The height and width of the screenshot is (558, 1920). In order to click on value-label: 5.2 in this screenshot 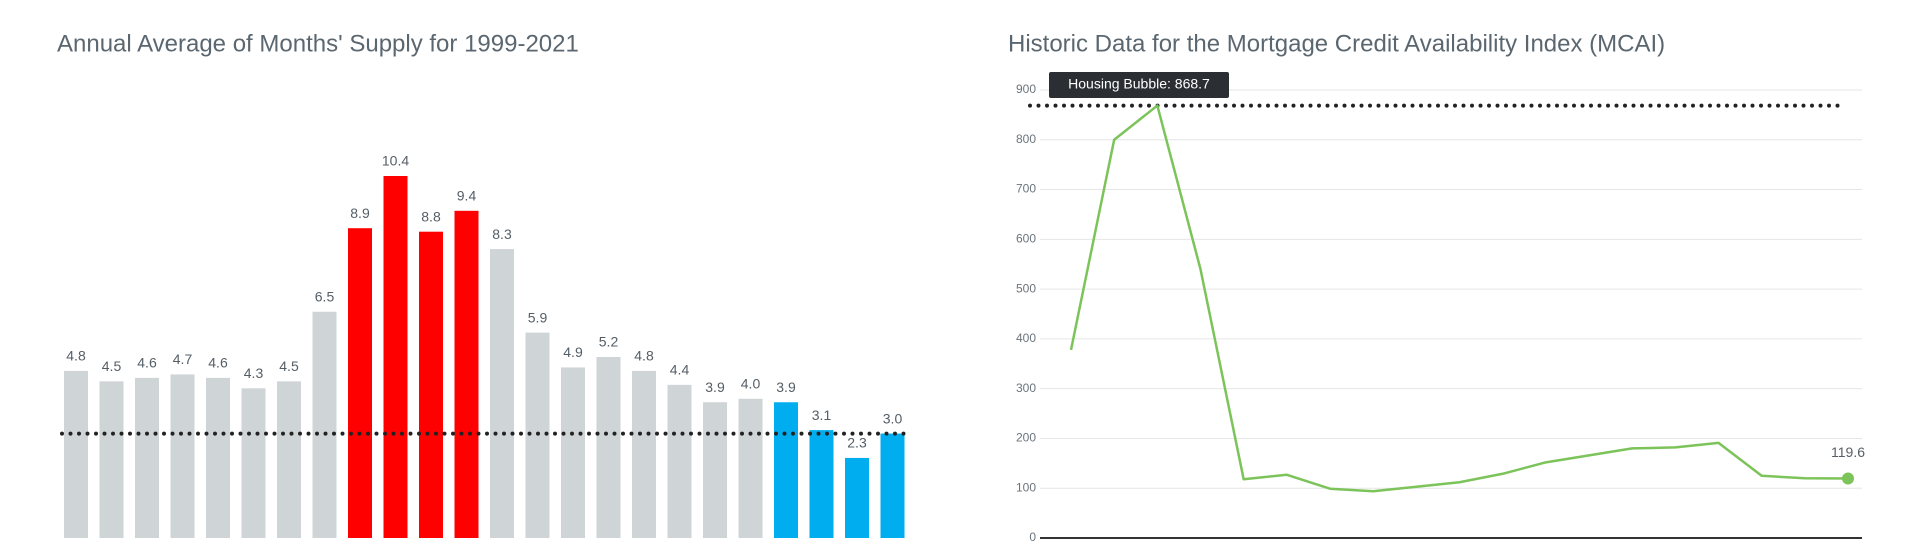, I will do `click(609, 342)`.